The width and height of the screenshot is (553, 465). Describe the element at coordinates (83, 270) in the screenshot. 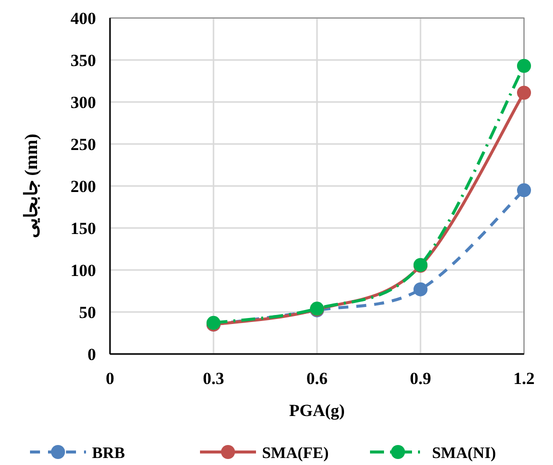

I see `y-tick-label: 100` at that location.